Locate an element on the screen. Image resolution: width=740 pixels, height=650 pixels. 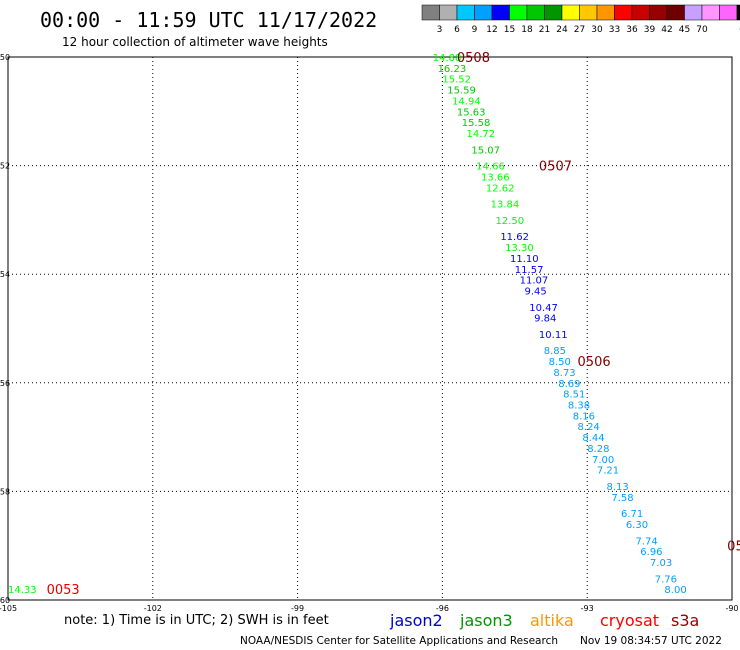
legend-entry-altika: altika is located at coordinates (552, 620).